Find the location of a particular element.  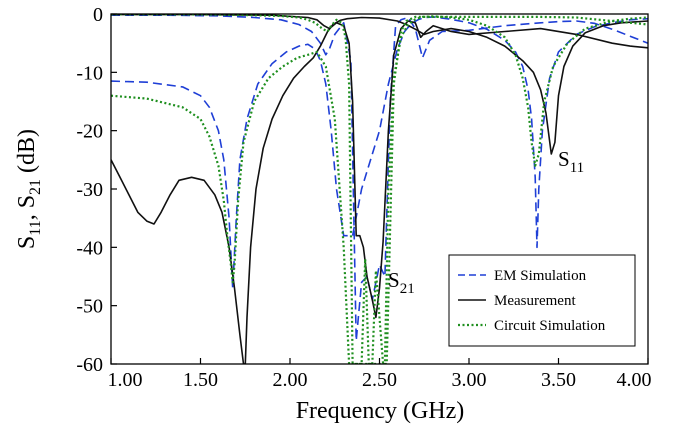

y-tick-label: -20 is located at coordinates (89, 132).